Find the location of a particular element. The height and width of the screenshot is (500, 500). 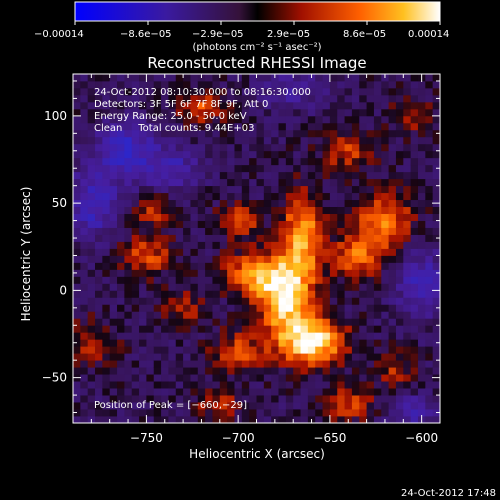

colorbar-tick-label: −2.9e−05 is located at coordinates (218, 34).